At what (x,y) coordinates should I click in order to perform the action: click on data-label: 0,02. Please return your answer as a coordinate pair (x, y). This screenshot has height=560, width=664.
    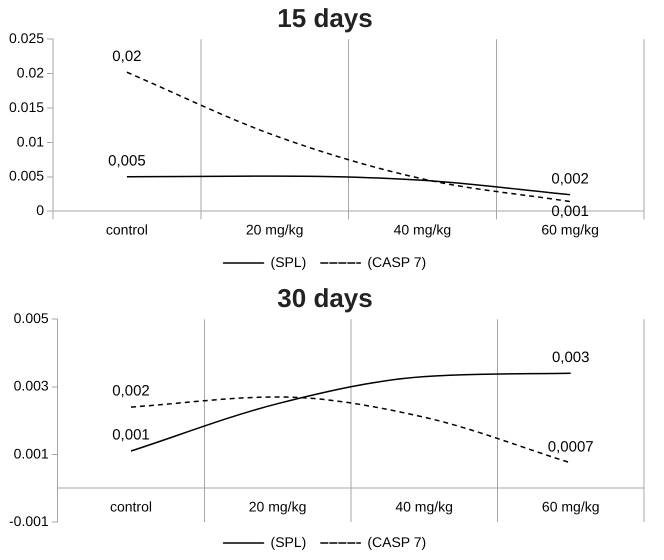
    Looking at the image, I should click on (127, 56).